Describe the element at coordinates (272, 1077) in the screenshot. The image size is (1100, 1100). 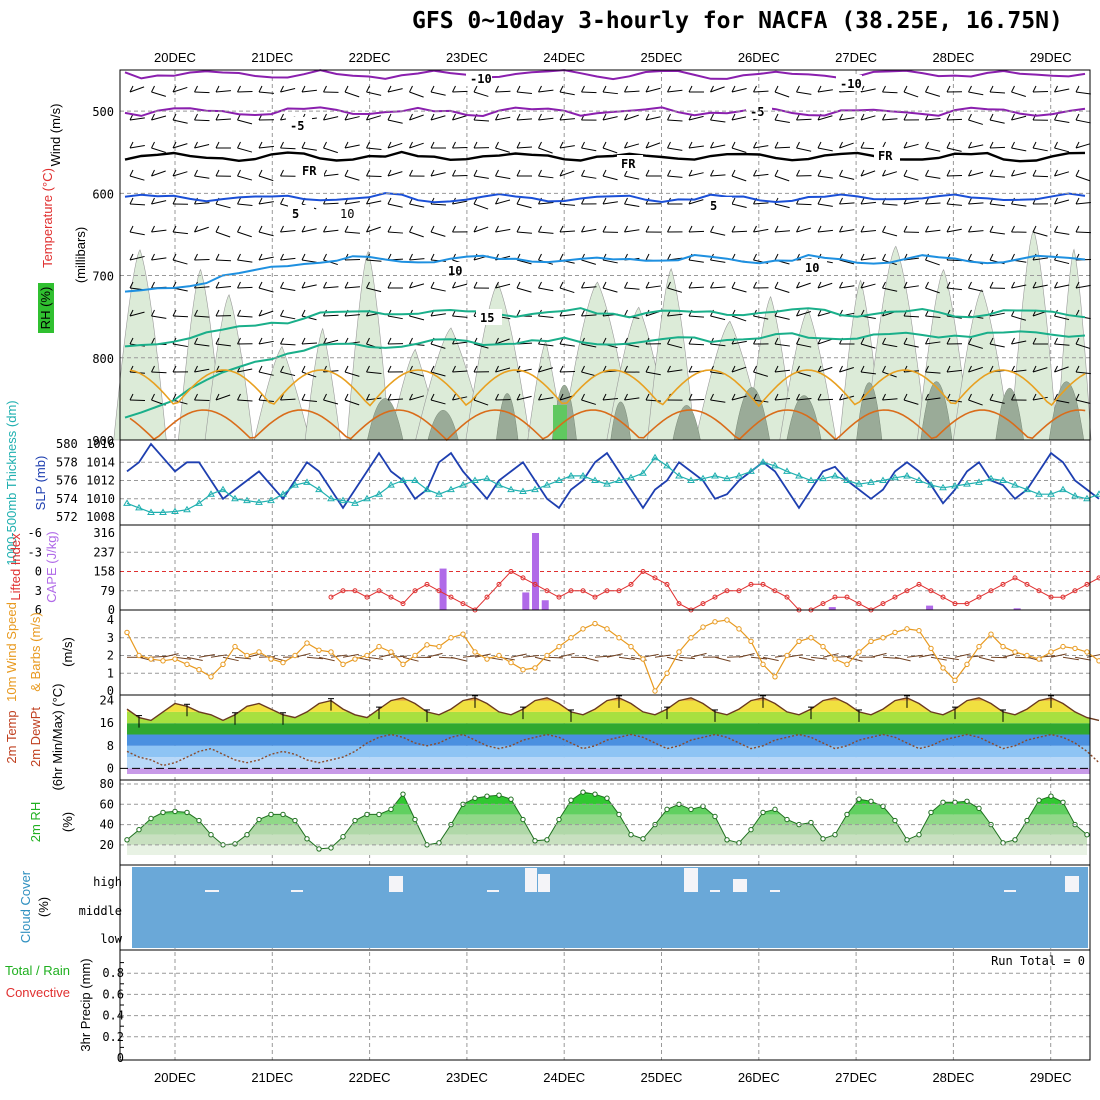
I see `date-label-bottom: 21DEC` at that location.